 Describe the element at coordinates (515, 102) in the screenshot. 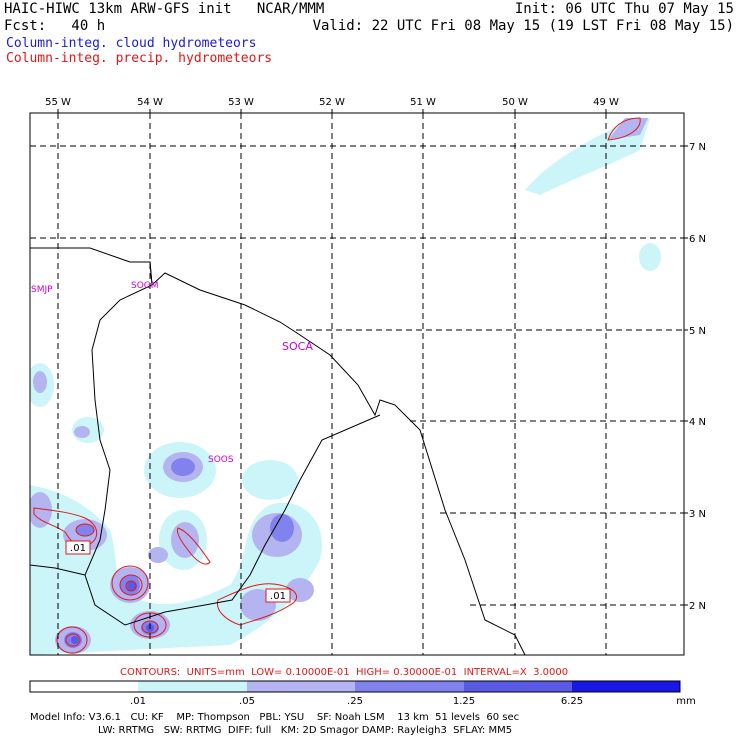

I see `lon-label: 50 W` at that location.